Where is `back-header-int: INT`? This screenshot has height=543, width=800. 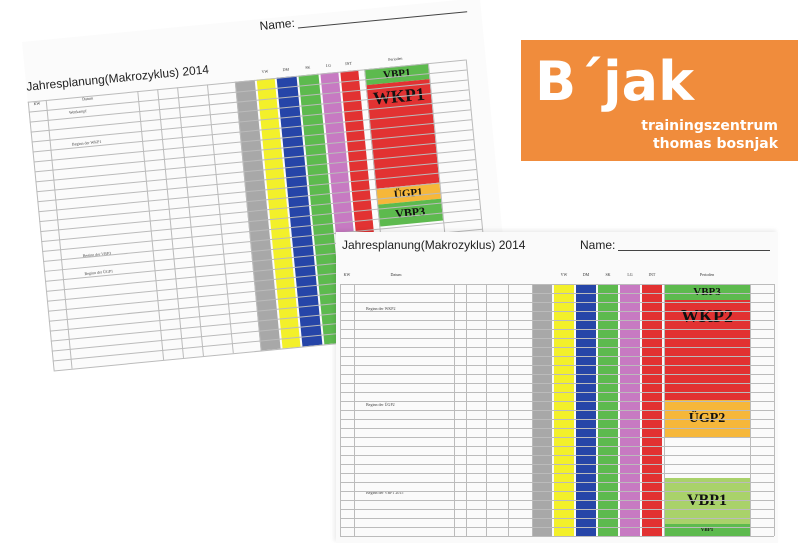
back-header-int: INT is located at coordinates (348, 63).